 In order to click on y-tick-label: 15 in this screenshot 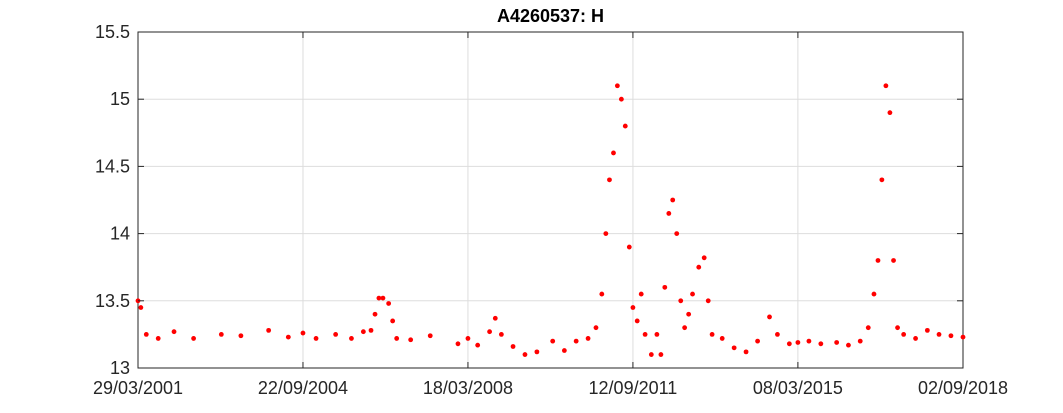, I will do `click(120, 99)`.